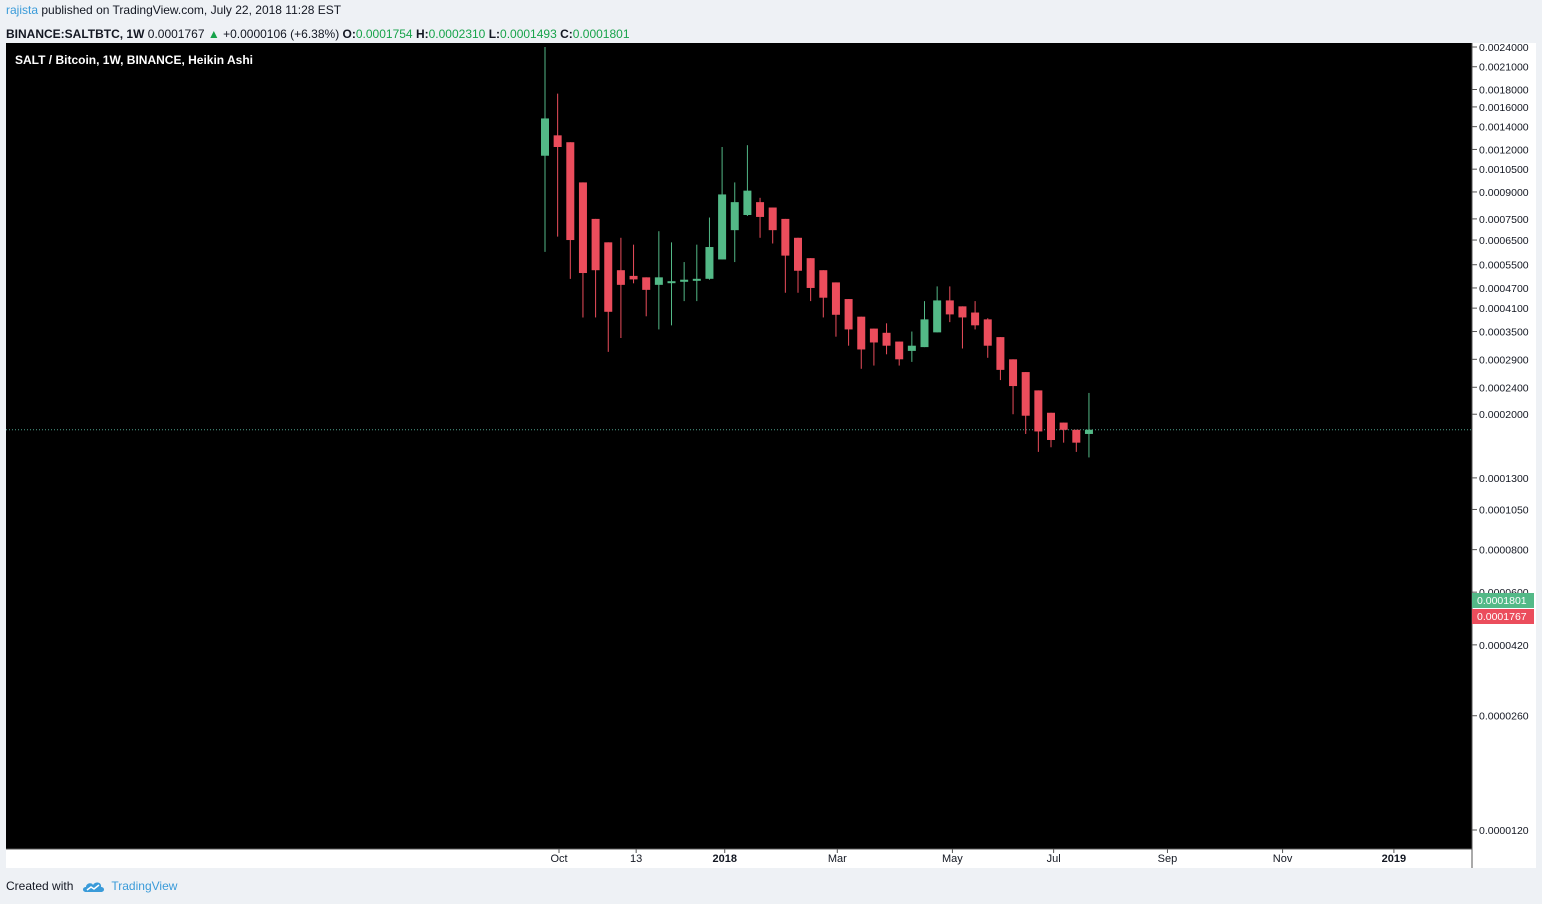 The image size is (1542, 904). I want to click on y-tick-label: 0.0000120, so click(1504, 831).